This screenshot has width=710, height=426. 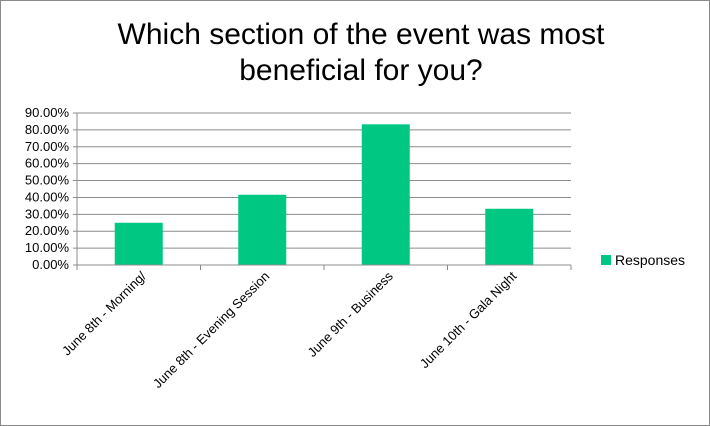 I want to click on legend-label: Responses, so click(x=650, y=260).